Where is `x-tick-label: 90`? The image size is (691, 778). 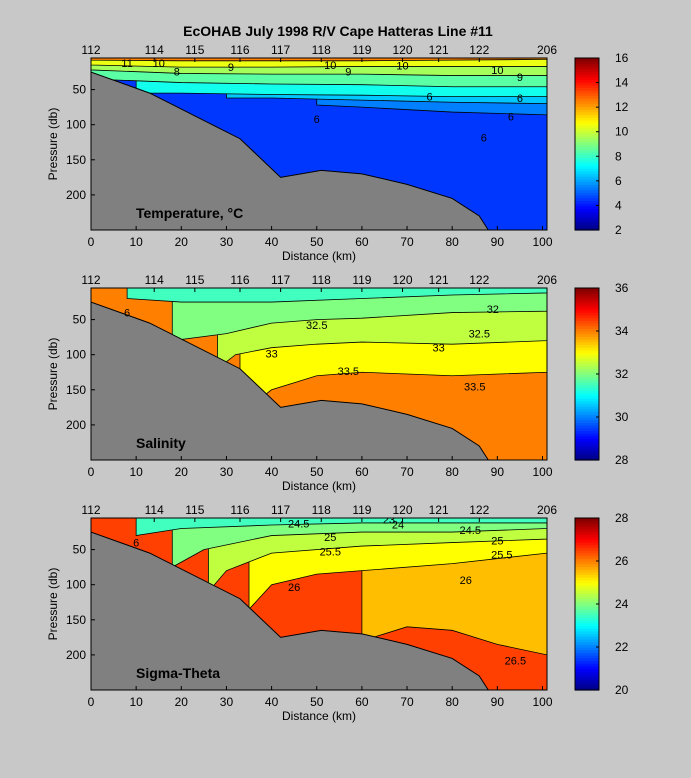 x-tick-label: 90 is located at coordinates (498, 242).